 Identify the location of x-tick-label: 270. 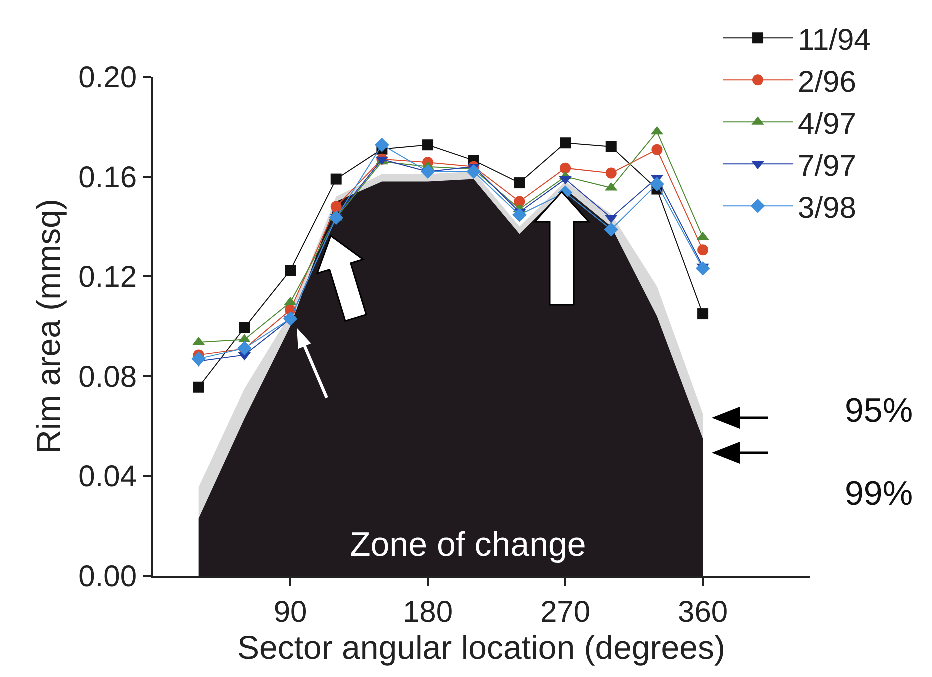
(565, 612).